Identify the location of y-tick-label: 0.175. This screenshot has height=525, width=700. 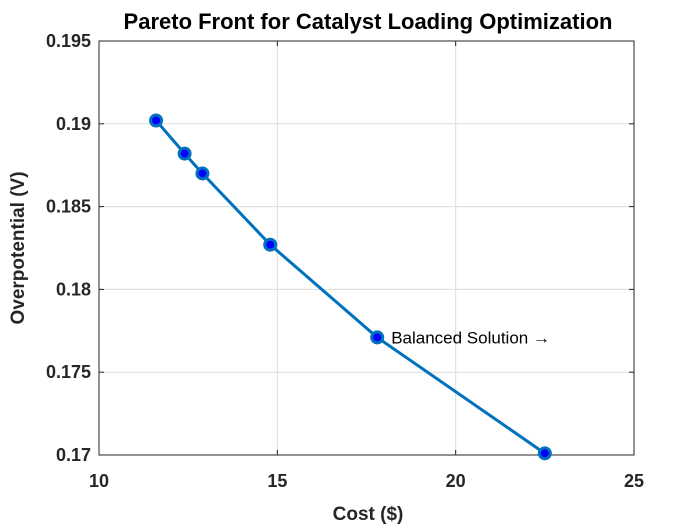
(68, 372).